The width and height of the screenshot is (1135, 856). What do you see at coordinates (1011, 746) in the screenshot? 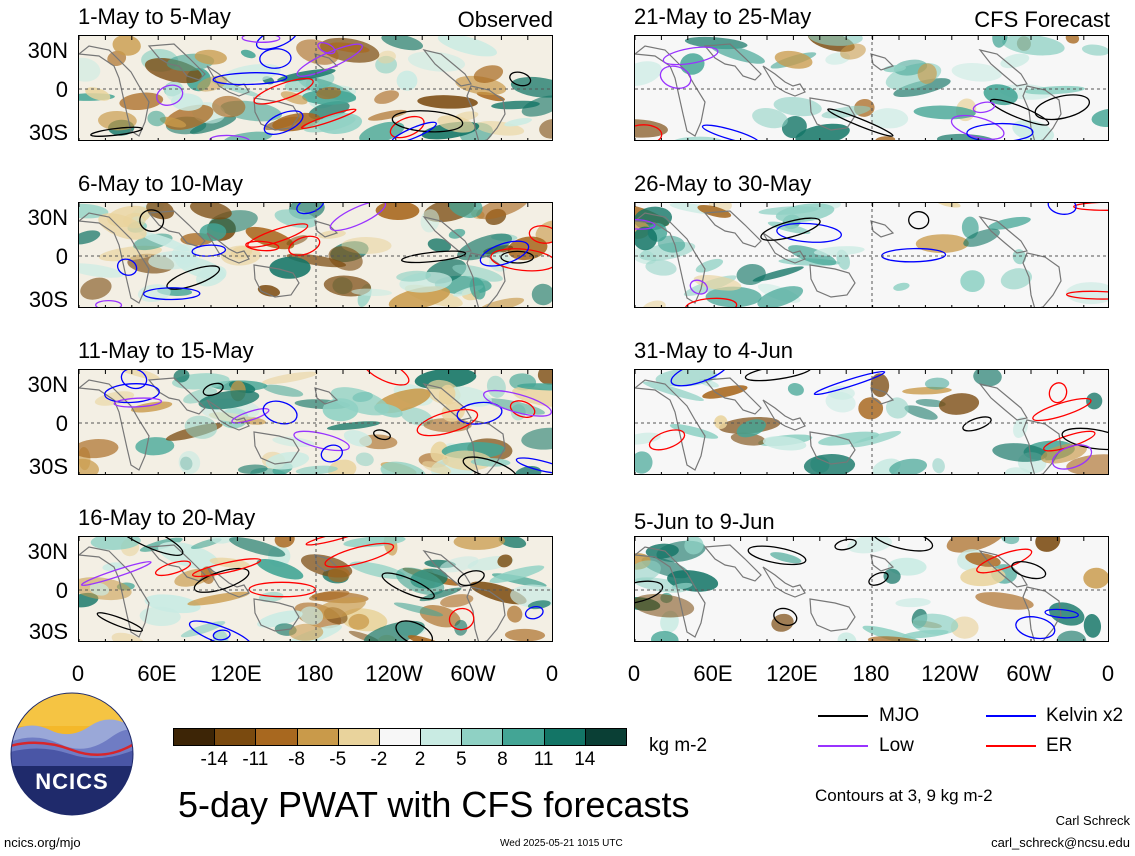
I see `legend-swatch-er` at bounding box center [1011, 746].